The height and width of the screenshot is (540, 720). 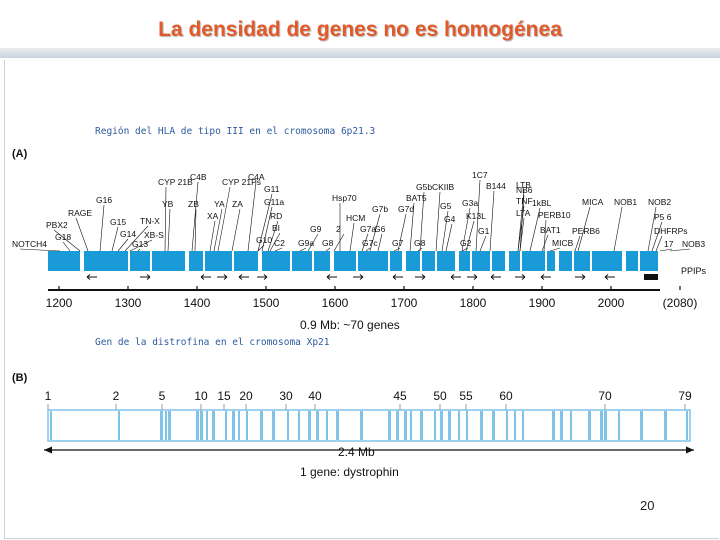 I want to click on hla-axis-tick-label: (2080), so click(x=680, y=303).